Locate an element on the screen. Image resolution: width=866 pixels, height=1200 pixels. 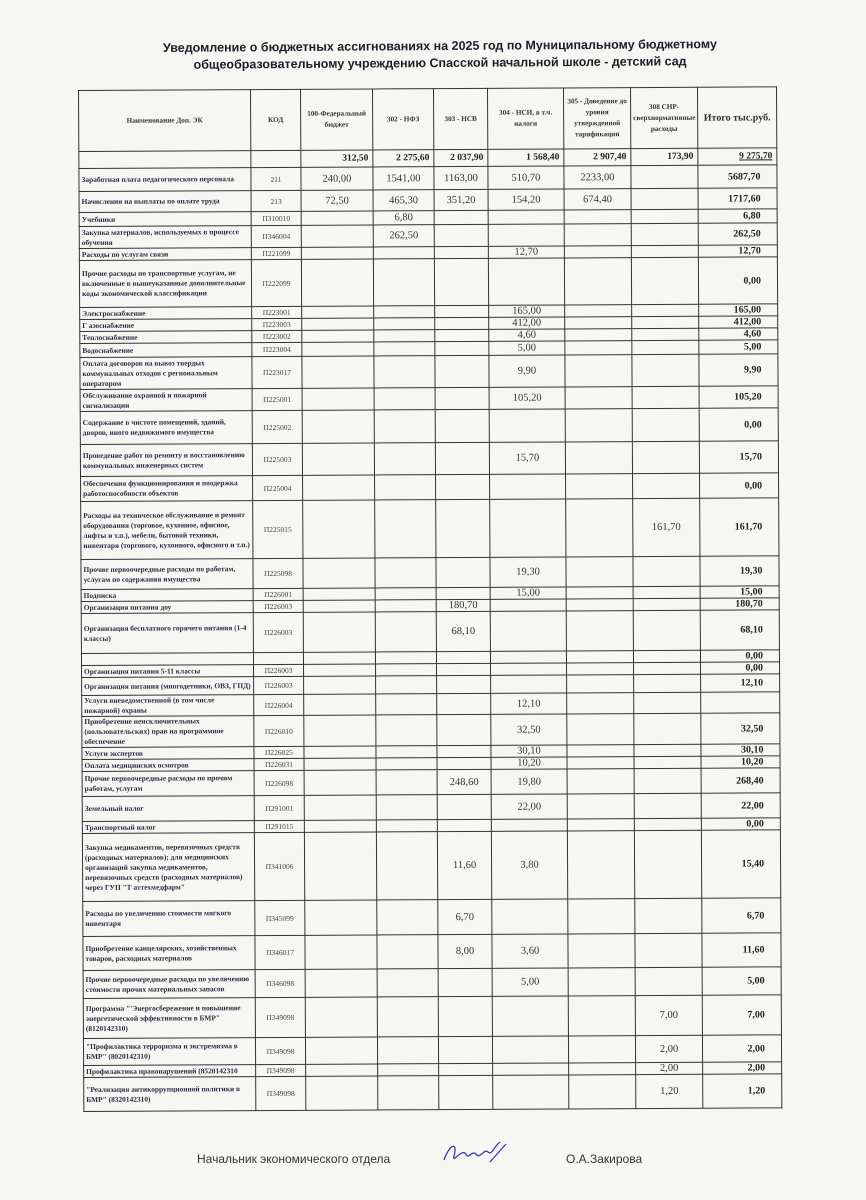
cell-308: 161,70 is located at coordinates (666, 527).